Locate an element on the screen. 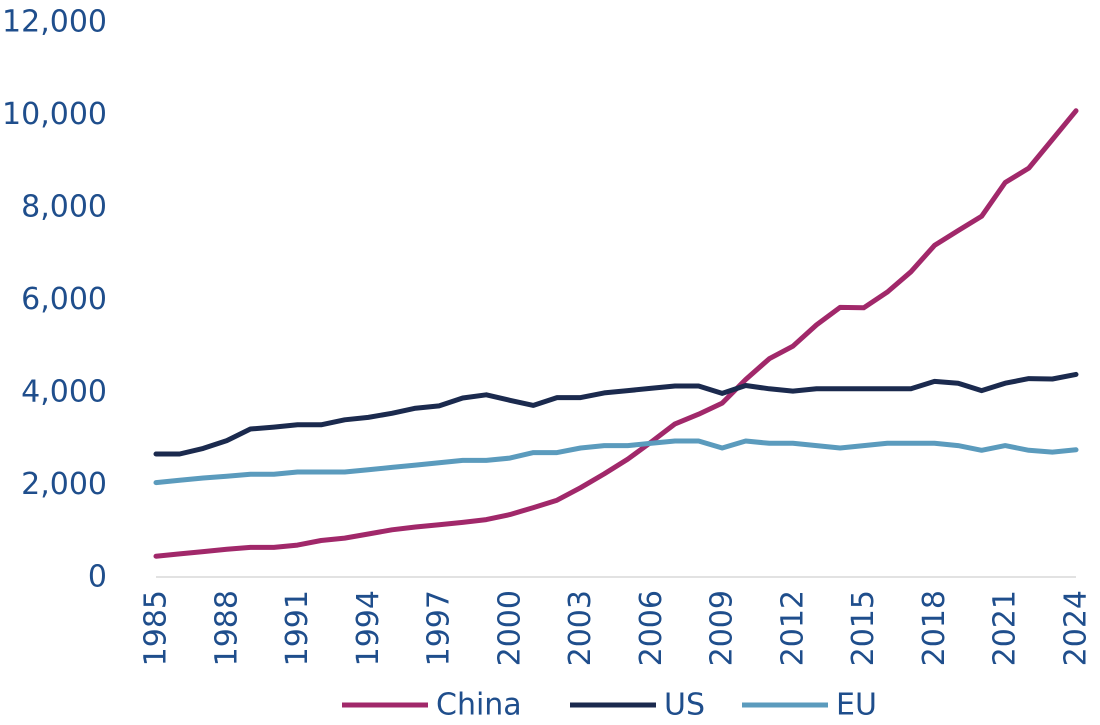 The width and height of the screenshot is (1100, 725). legend-item-us: US is located at coordinates (637, 705).